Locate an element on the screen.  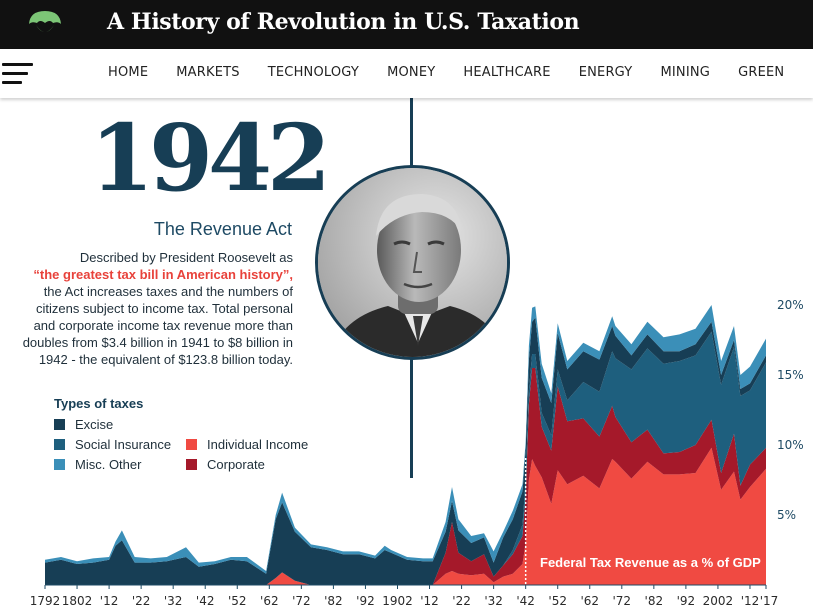
legend-item-individual-income: Individual Income is located at coordinates (247, 444).